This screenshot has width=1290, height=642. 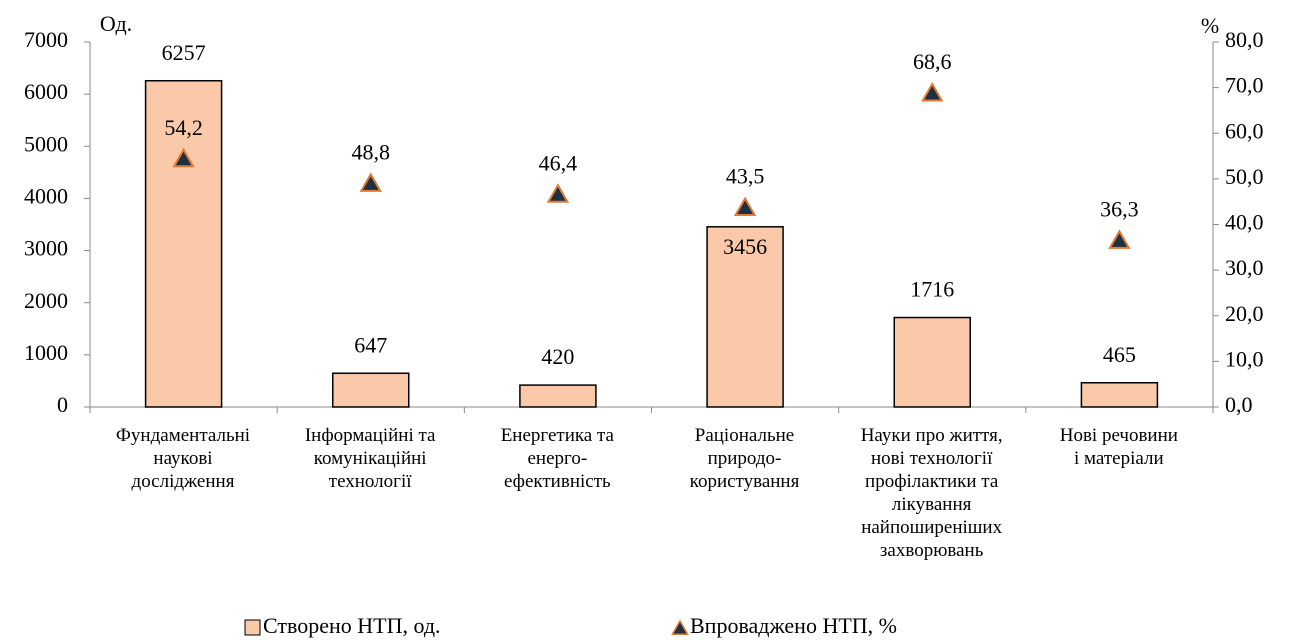 What do you see at coordinates (46, 39) in the screenshot?
I see `y-tick-label: 7000` at bounding box center [46, 39].